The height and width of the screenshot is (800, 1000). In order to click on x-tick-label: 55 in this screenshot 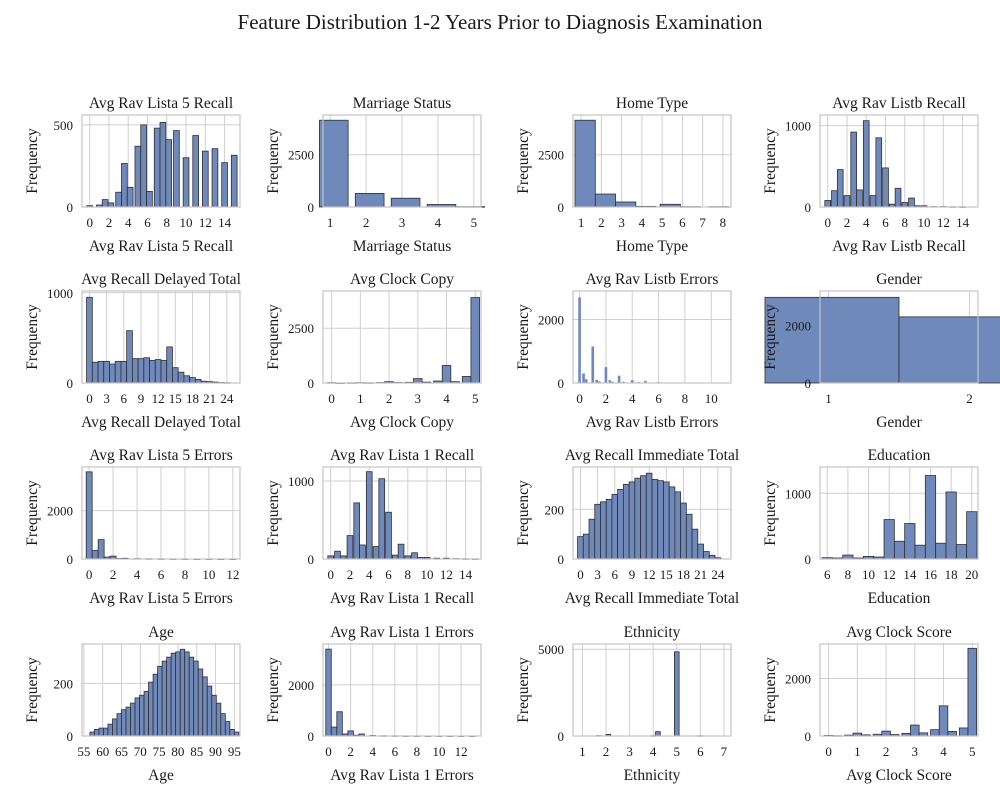, I will do `click(83, 751)`.